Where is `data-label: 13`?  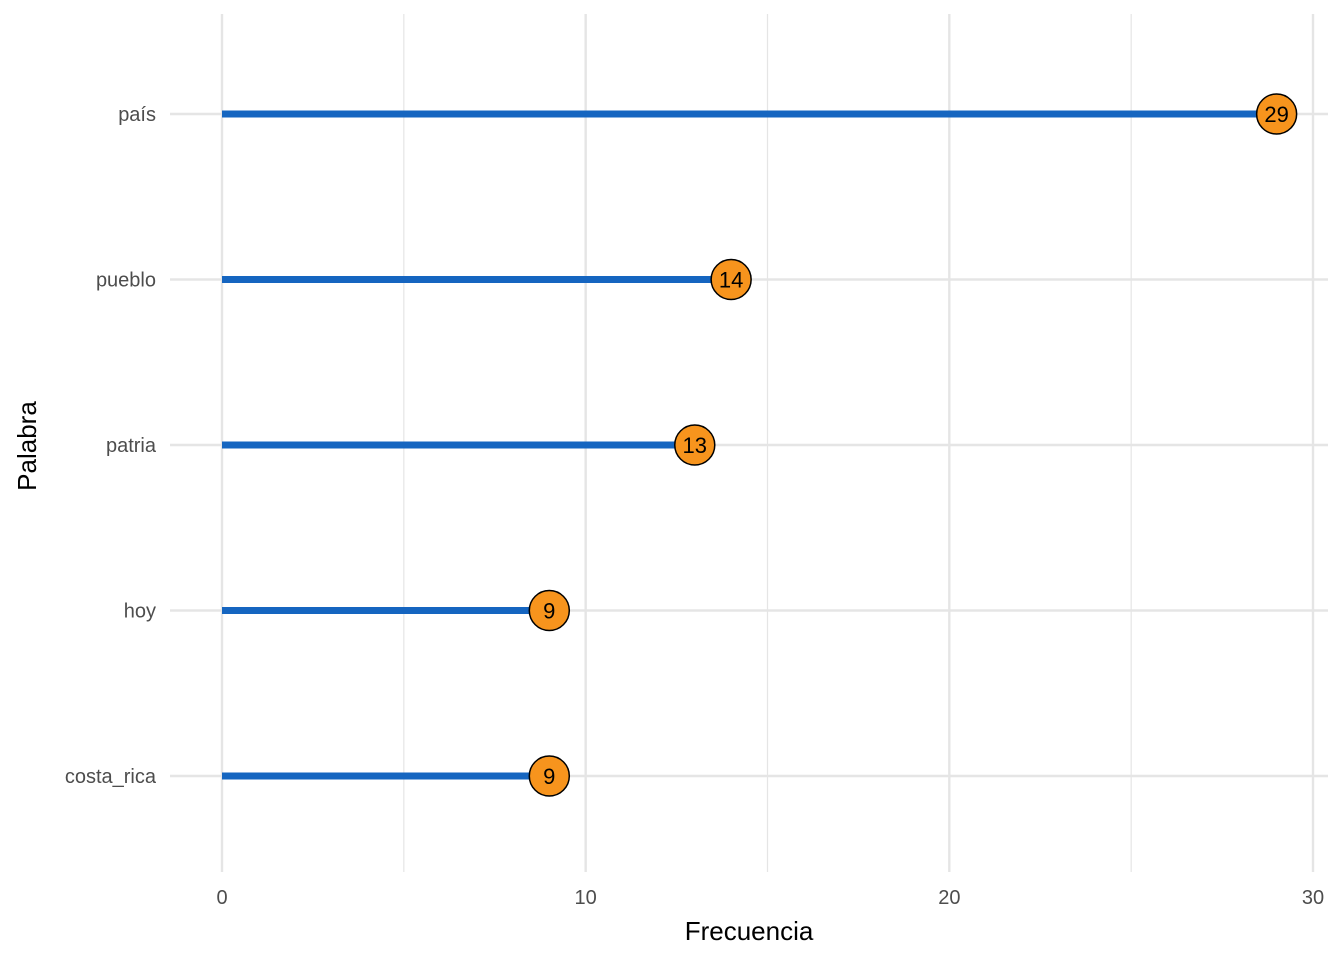 data-label: 13 is located at coordinates (695, 445).